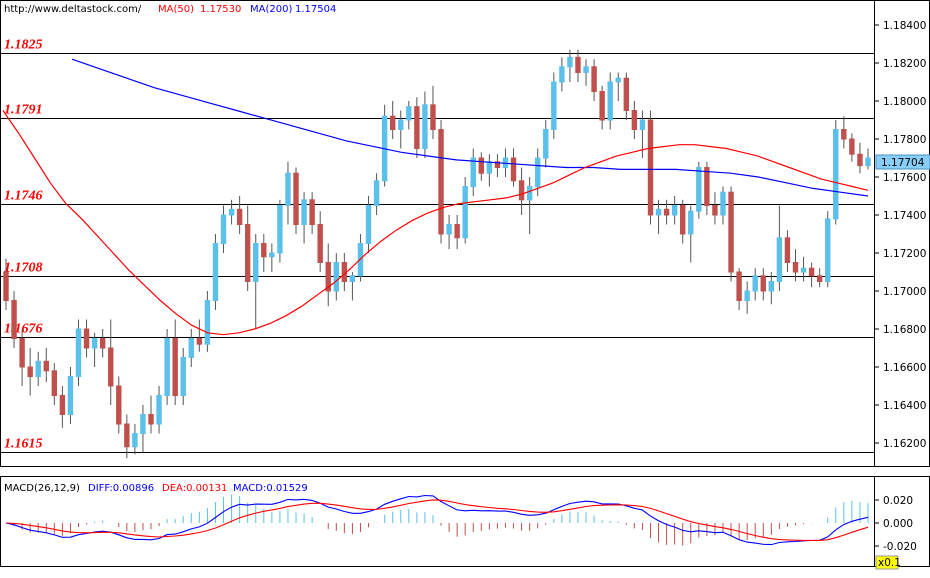 The width and height of the screenshot is (930, 578). I want to click on level-label: 1.1676, so click(23, 329).